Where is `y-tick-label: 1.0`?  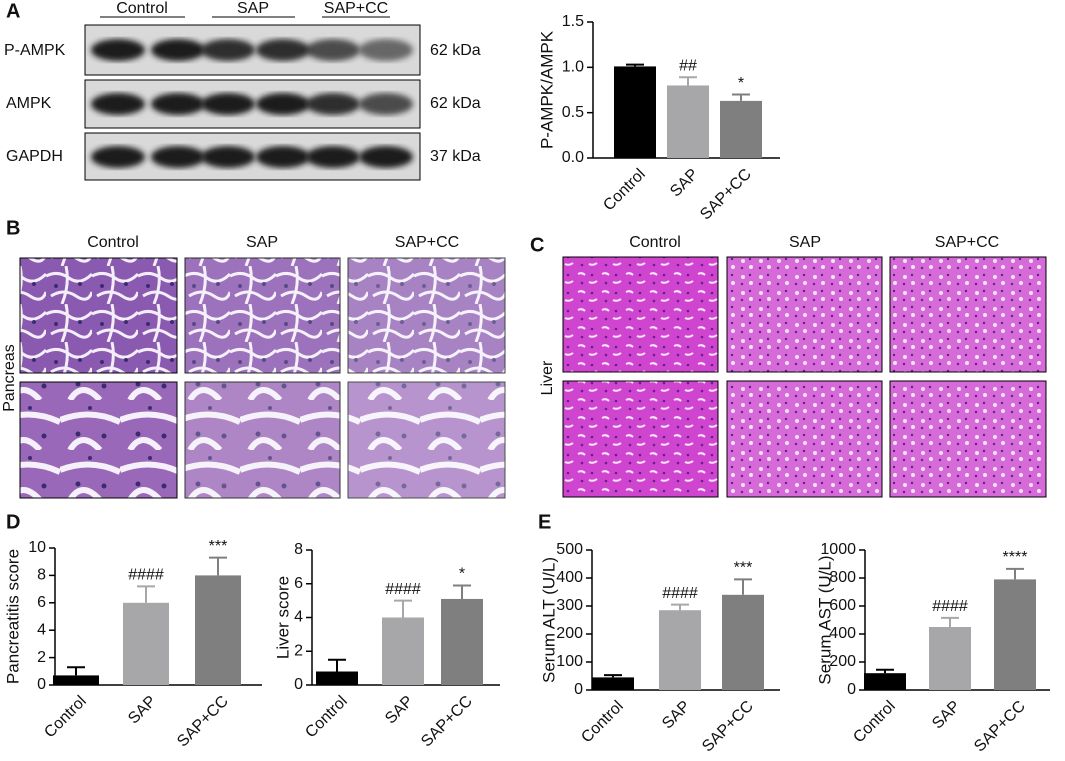 y-tick-label: 1.0 is located at coordinates (573, 67).